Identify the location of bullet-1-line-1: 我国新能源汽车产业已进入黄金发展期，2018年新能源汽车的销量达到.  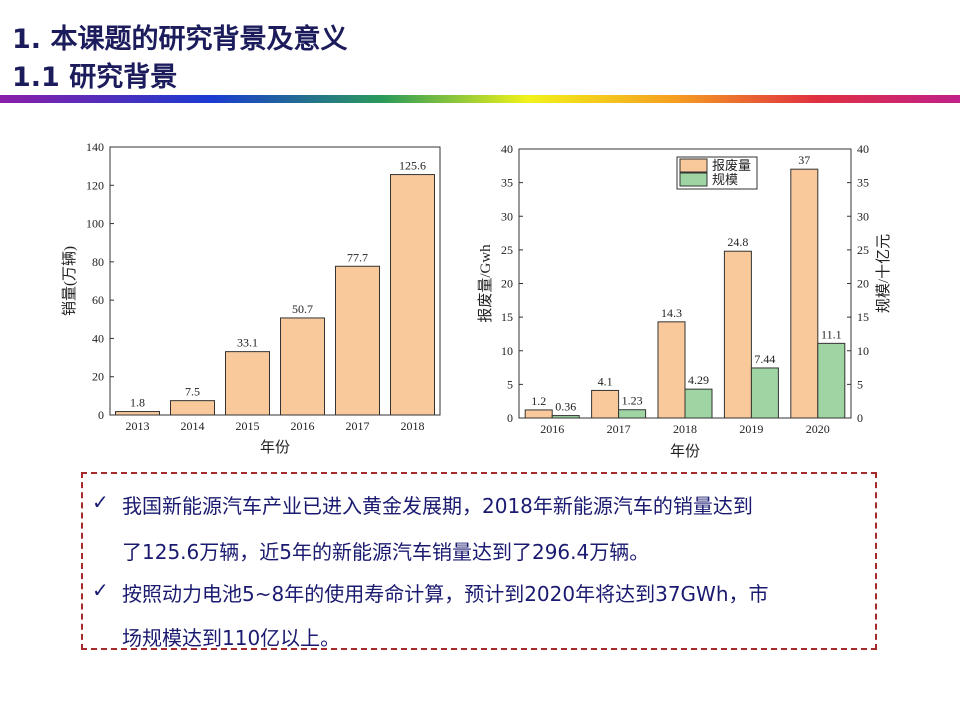
(437, 506).